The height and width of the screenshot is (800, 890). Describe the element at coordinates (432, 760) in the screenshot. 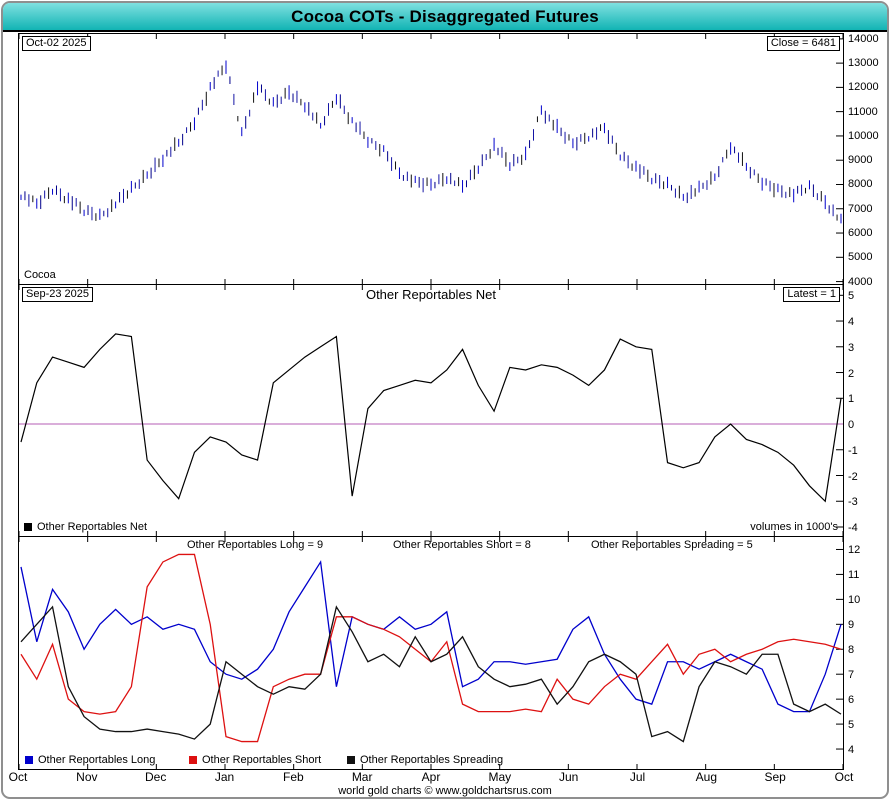

I see `spreading-legend-label: Other Reportables Spreading` at that location.